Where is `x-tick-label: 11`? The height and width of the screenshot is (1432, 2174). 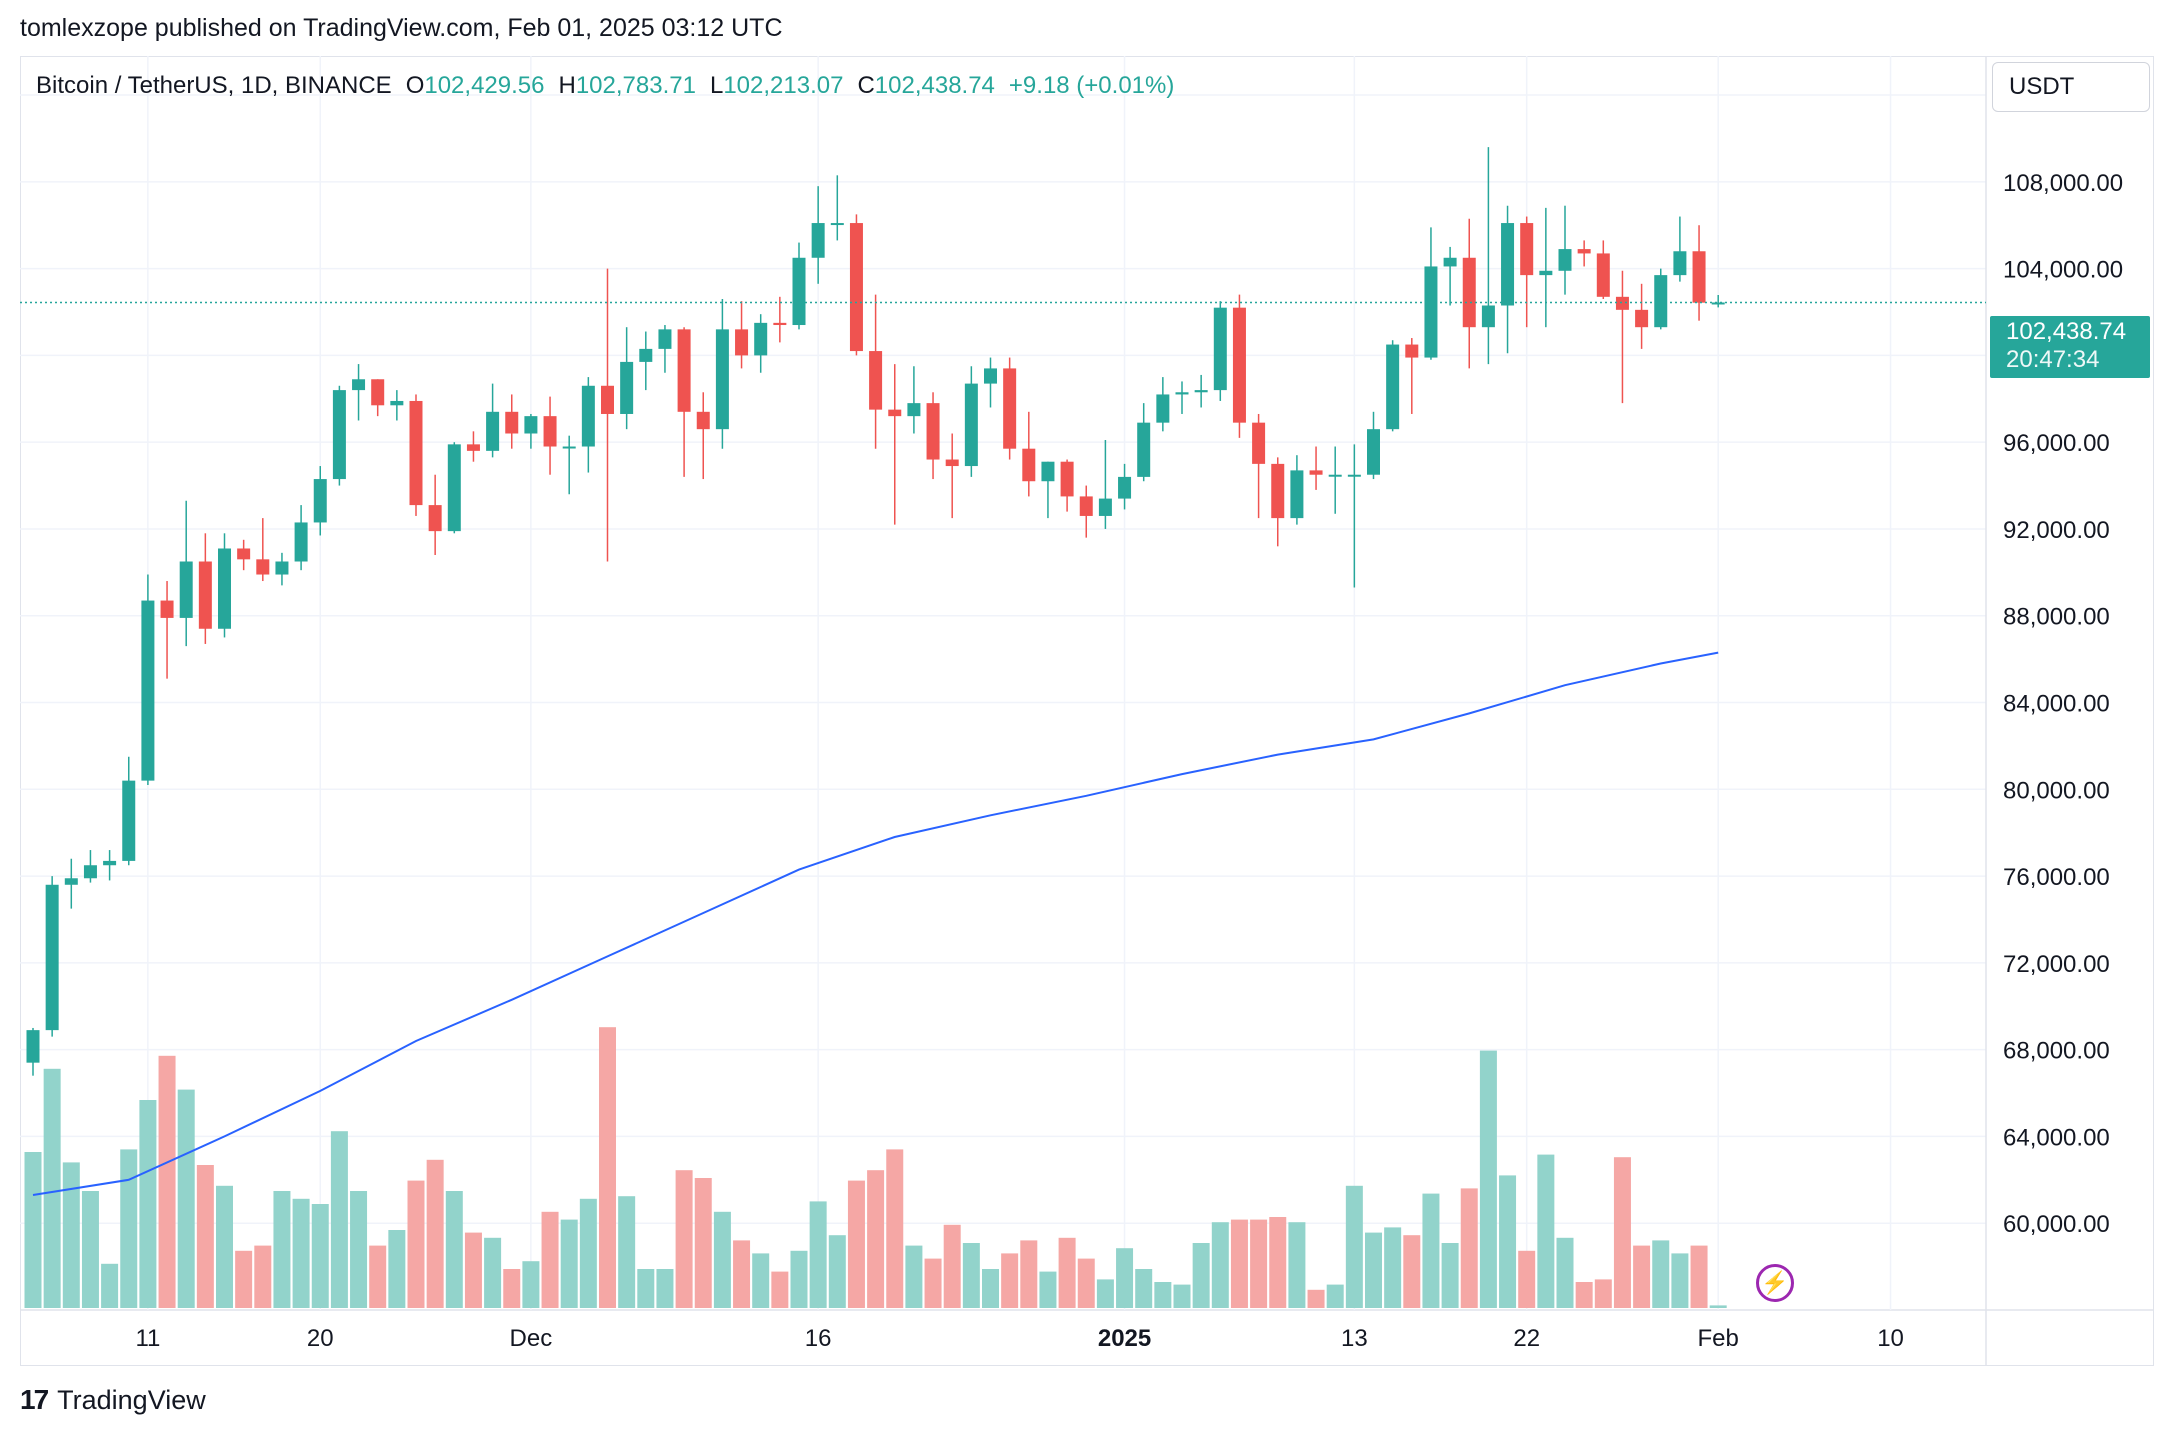
x-tick-label: 11 is located at coordinates (147, 1338).